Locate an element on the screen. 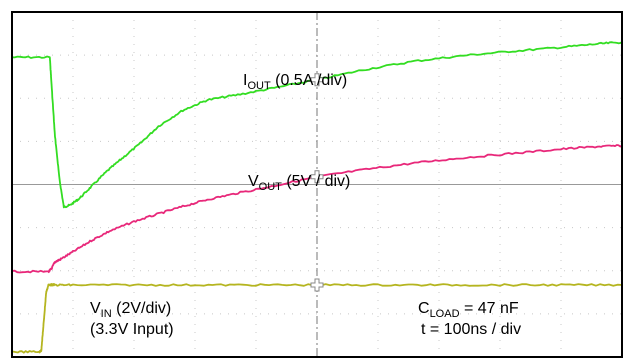 The height and width of the screenshot is (360, 627). vin-input-note: (3.3V Input) is located at coordinates (132, 329).